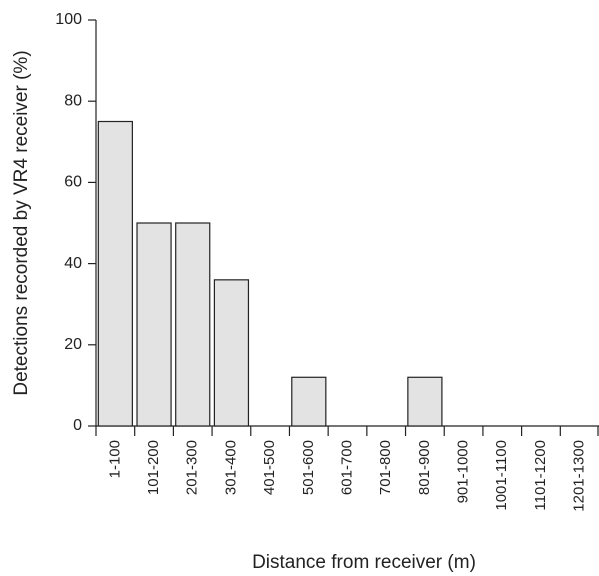 This screenshot has height=576, width=599. Describe the element at coordinates (73, 100) in the screenshot. I see `y-tick-label: 80` at that location.